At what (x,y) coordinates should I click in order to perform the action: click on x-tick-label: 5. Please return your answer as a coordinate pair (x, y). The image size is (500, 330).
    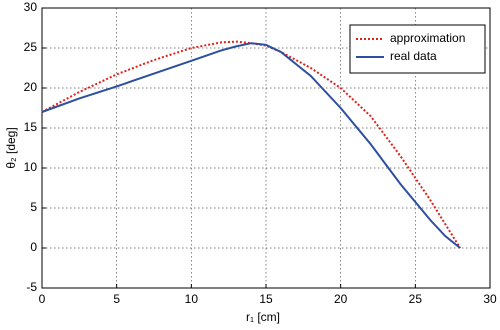
    Looking at the image, I should click on (116, 299).